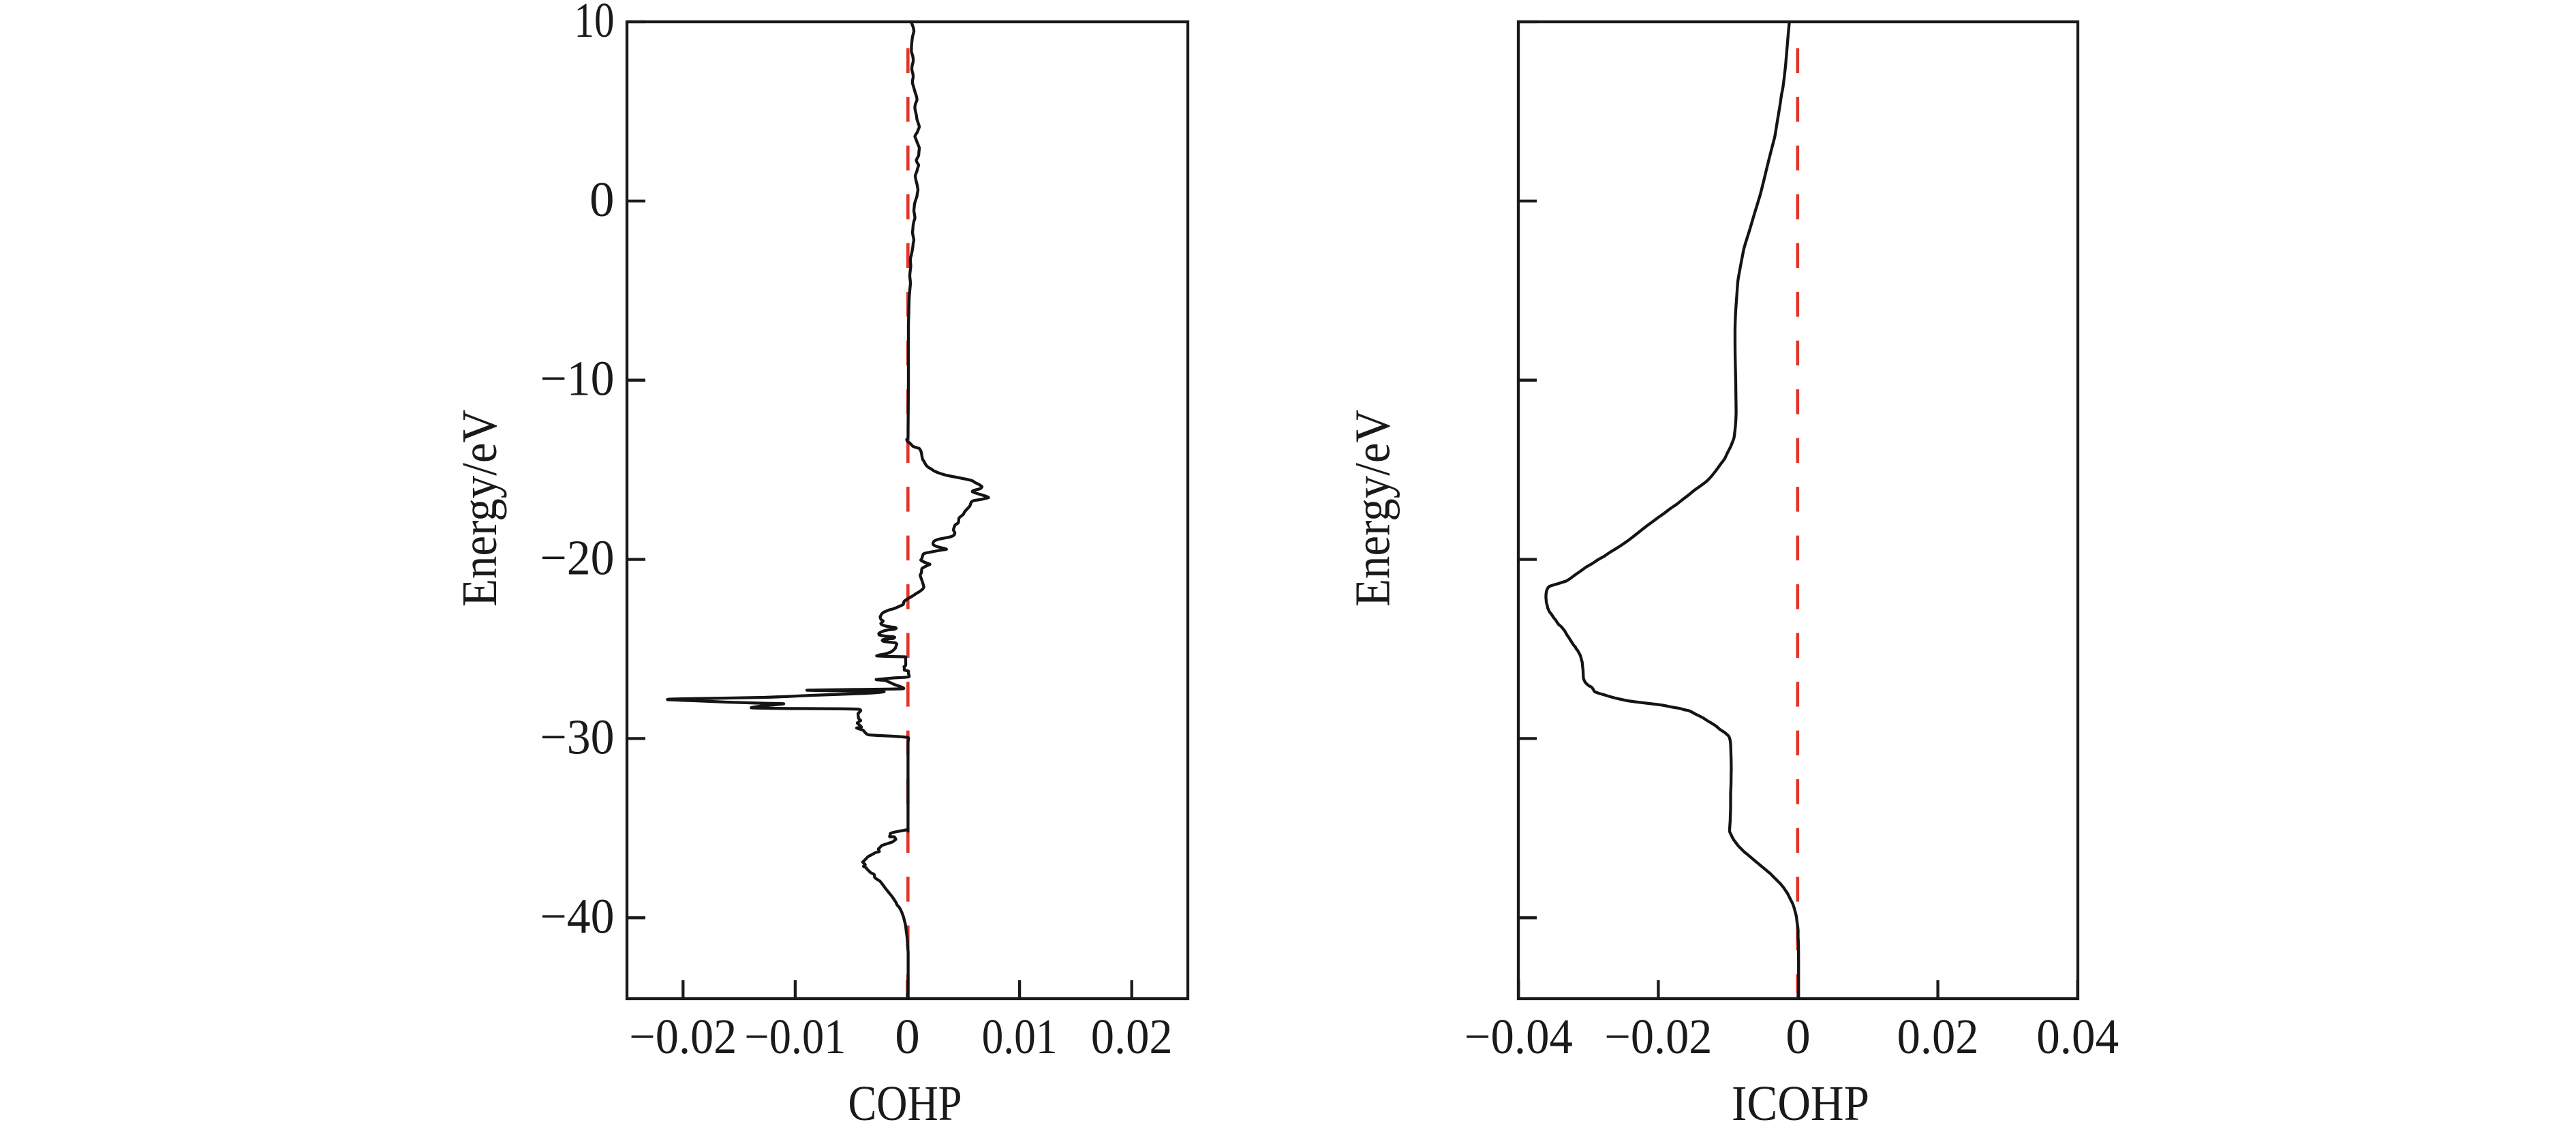  I want to click on svg-text: COHP, so click(905, 1103).